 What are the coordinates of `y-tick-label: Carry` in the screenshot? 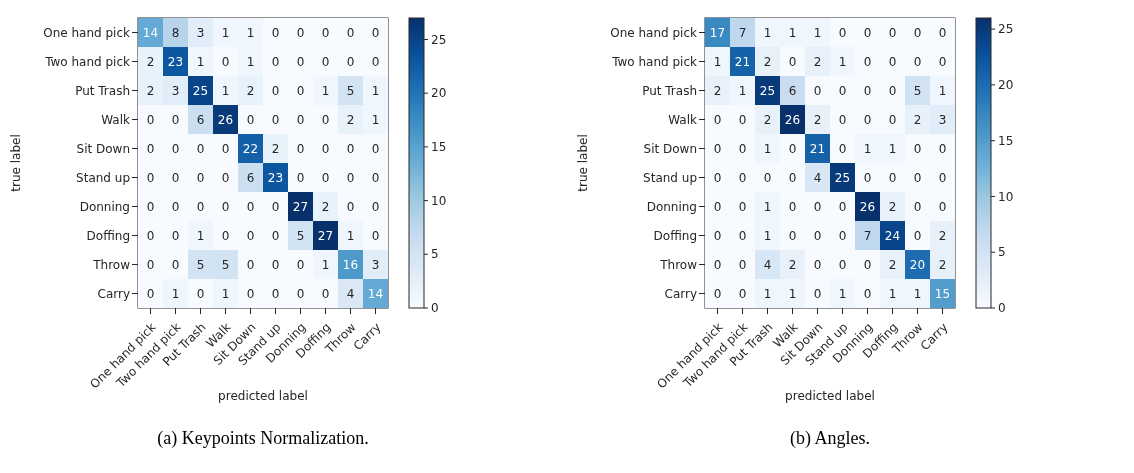 It's located at (113, 293).